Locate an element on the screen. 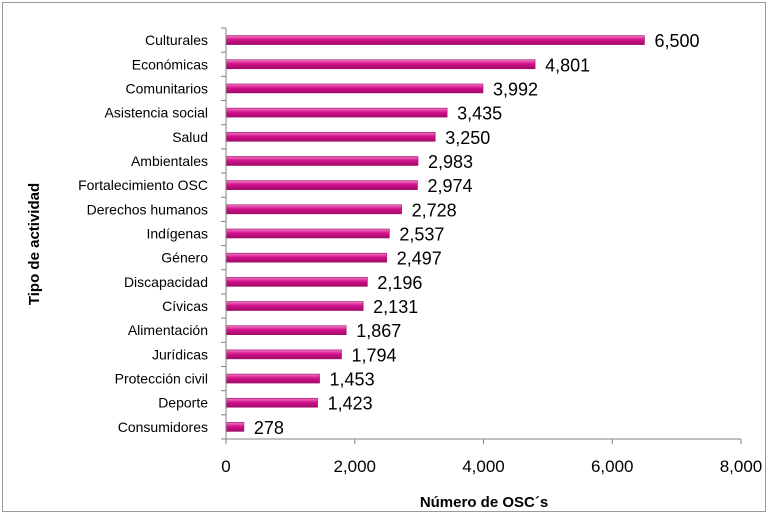 The height and width of the screenshot is (516, 770). data-label: 4,801 is located at coordinates (567, 65).